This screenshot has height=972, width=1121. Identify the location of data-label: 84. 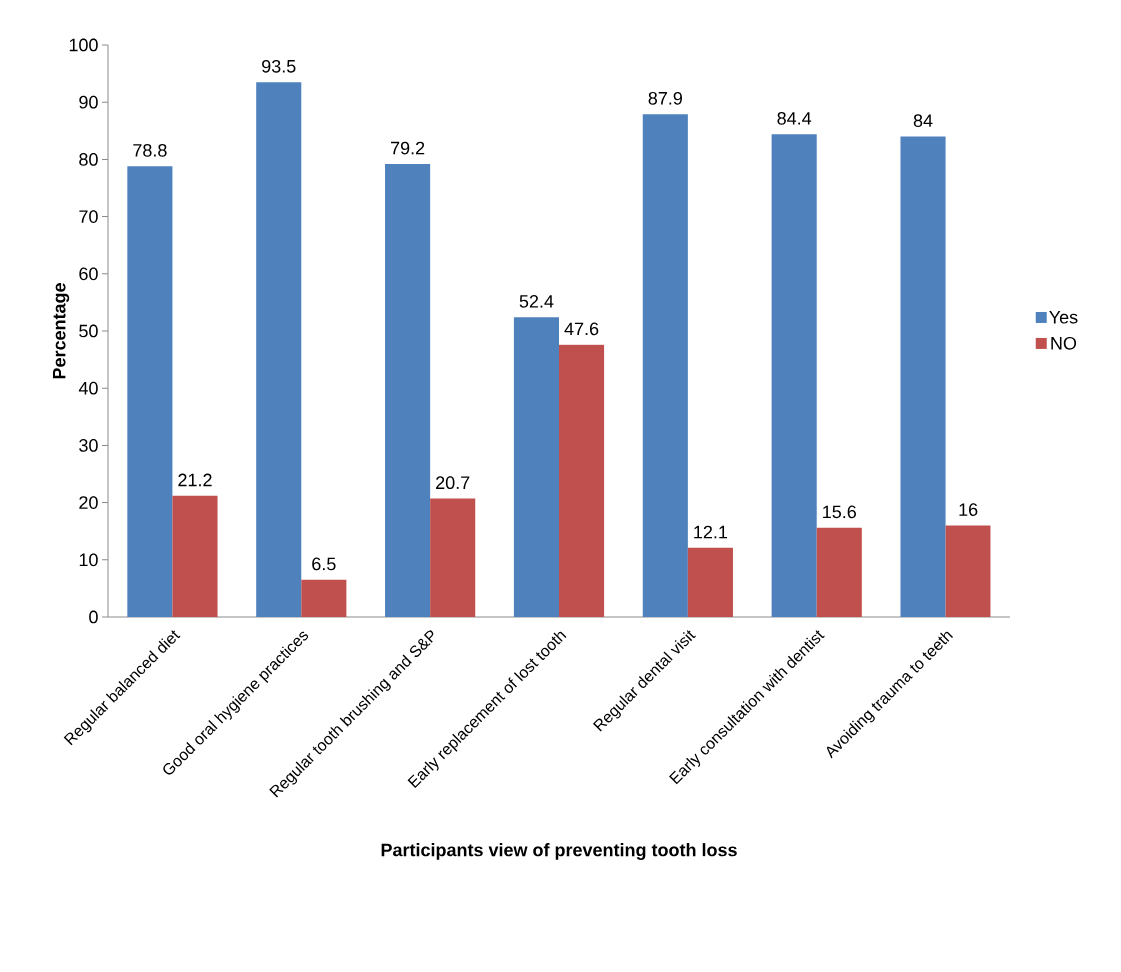
(923, 120).